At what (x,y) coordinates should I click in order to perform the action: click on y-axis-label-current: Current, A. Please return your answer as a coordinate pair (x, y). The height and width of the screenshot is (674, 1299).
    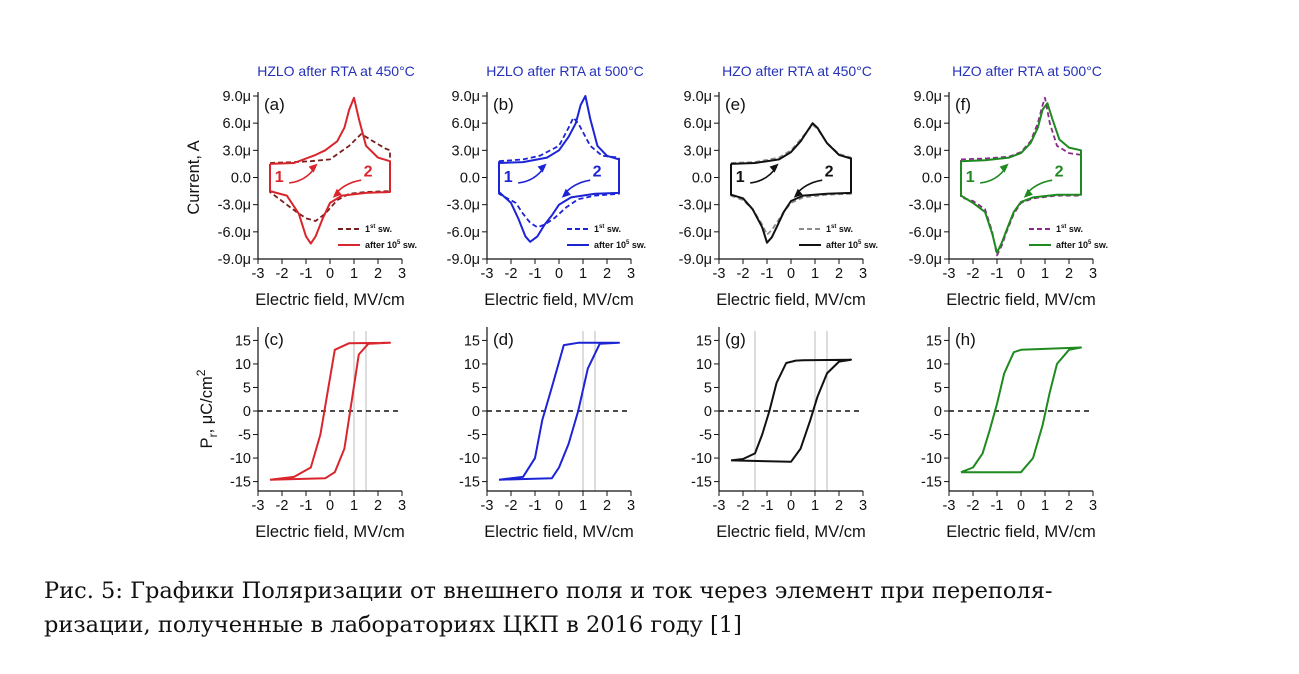
    Looking at the image, I should click on (194, 177).